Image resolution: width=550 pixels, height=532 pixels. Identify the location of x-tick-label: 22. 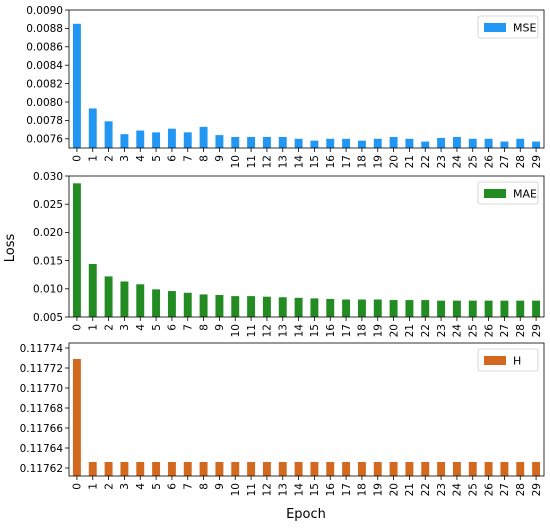
(426, 330).